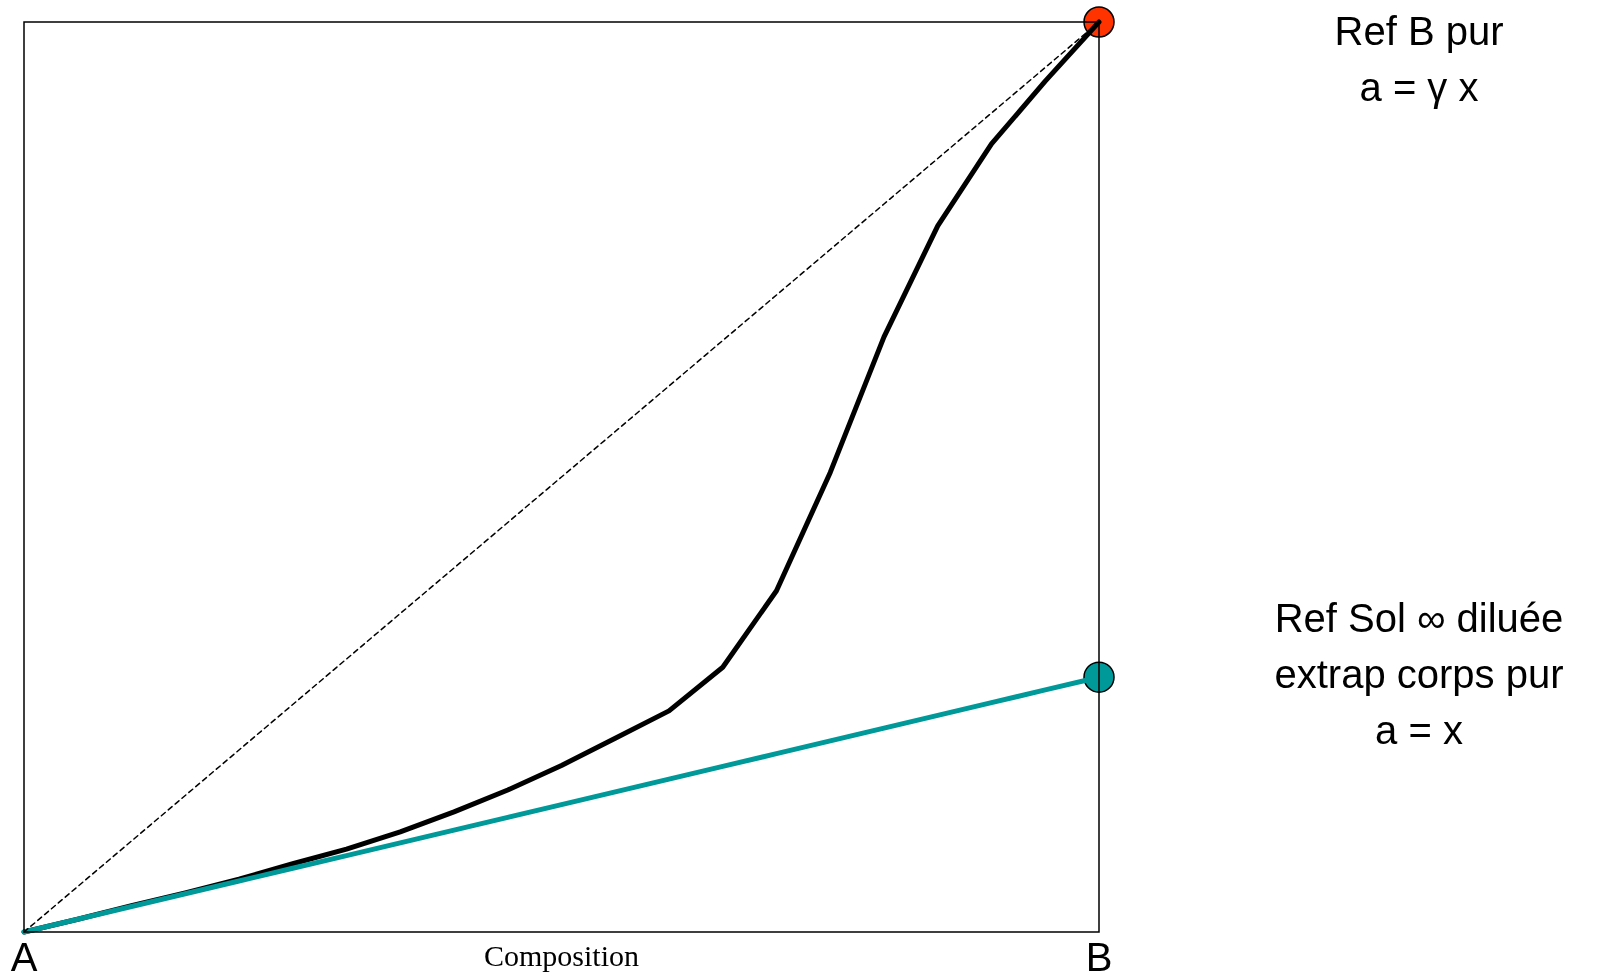 The width and height of the screenshot is (1609, 980). Describe the element at coordinates (1419, 59) in the screenshot. I see `text: Ref B pur a = γ x` at that location.